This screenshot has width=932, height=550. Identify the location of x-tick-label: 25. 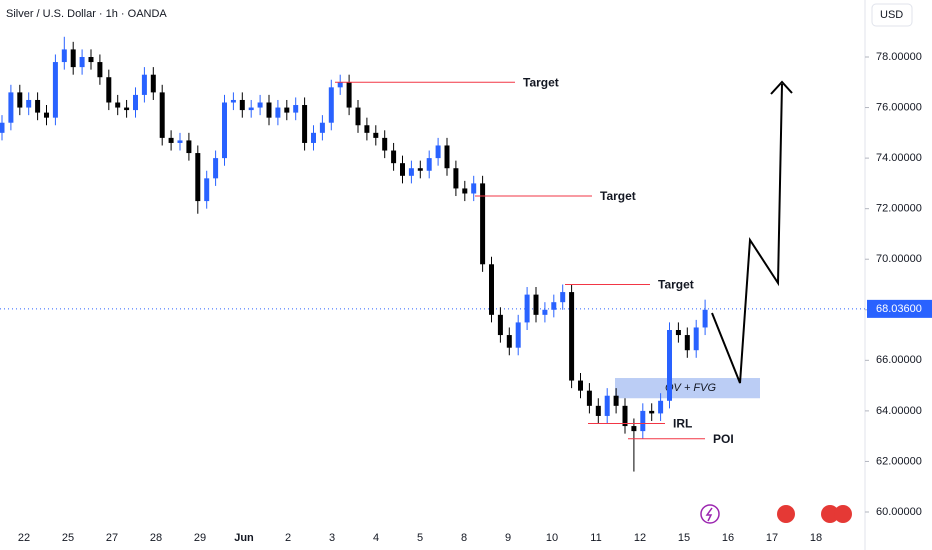
(68, 538).